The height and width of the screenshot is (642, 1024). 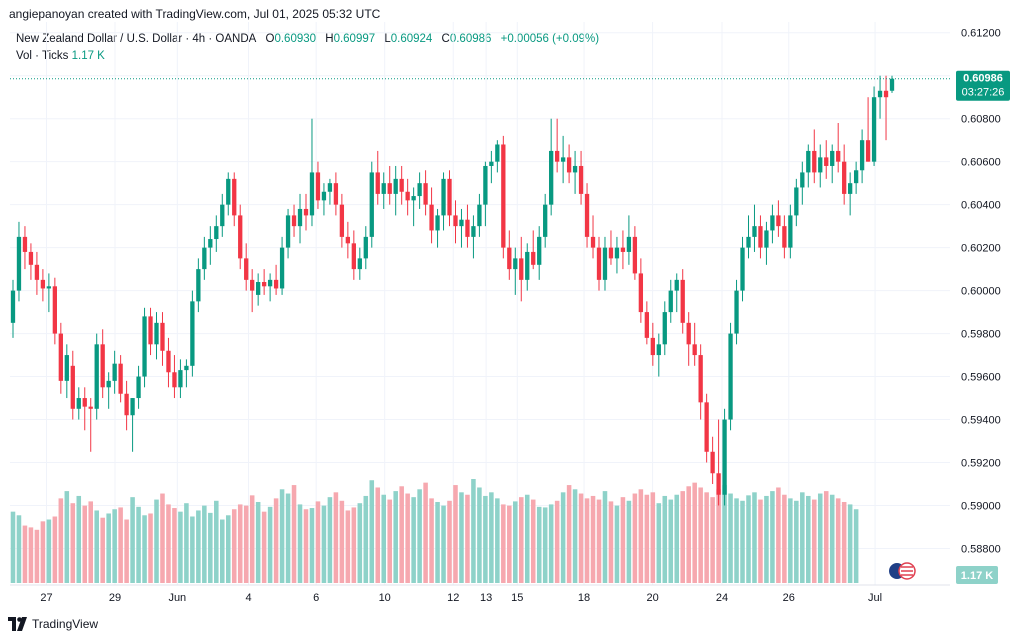 What do you see at coordinates (902, 571) in the screenshot?
I see `flag-icon` at bounding box center [902, 571].